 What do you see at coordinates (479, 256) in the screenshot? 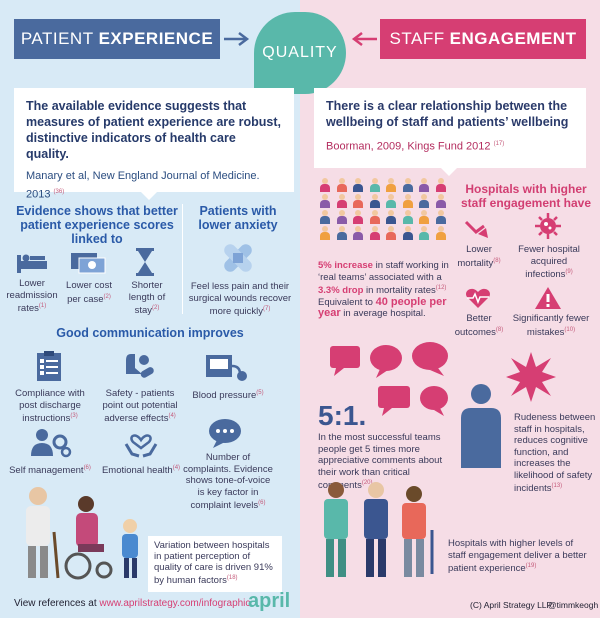
I see `engagement-item-mortality: Lower mortality(8)` at bounding box center [479, 256].